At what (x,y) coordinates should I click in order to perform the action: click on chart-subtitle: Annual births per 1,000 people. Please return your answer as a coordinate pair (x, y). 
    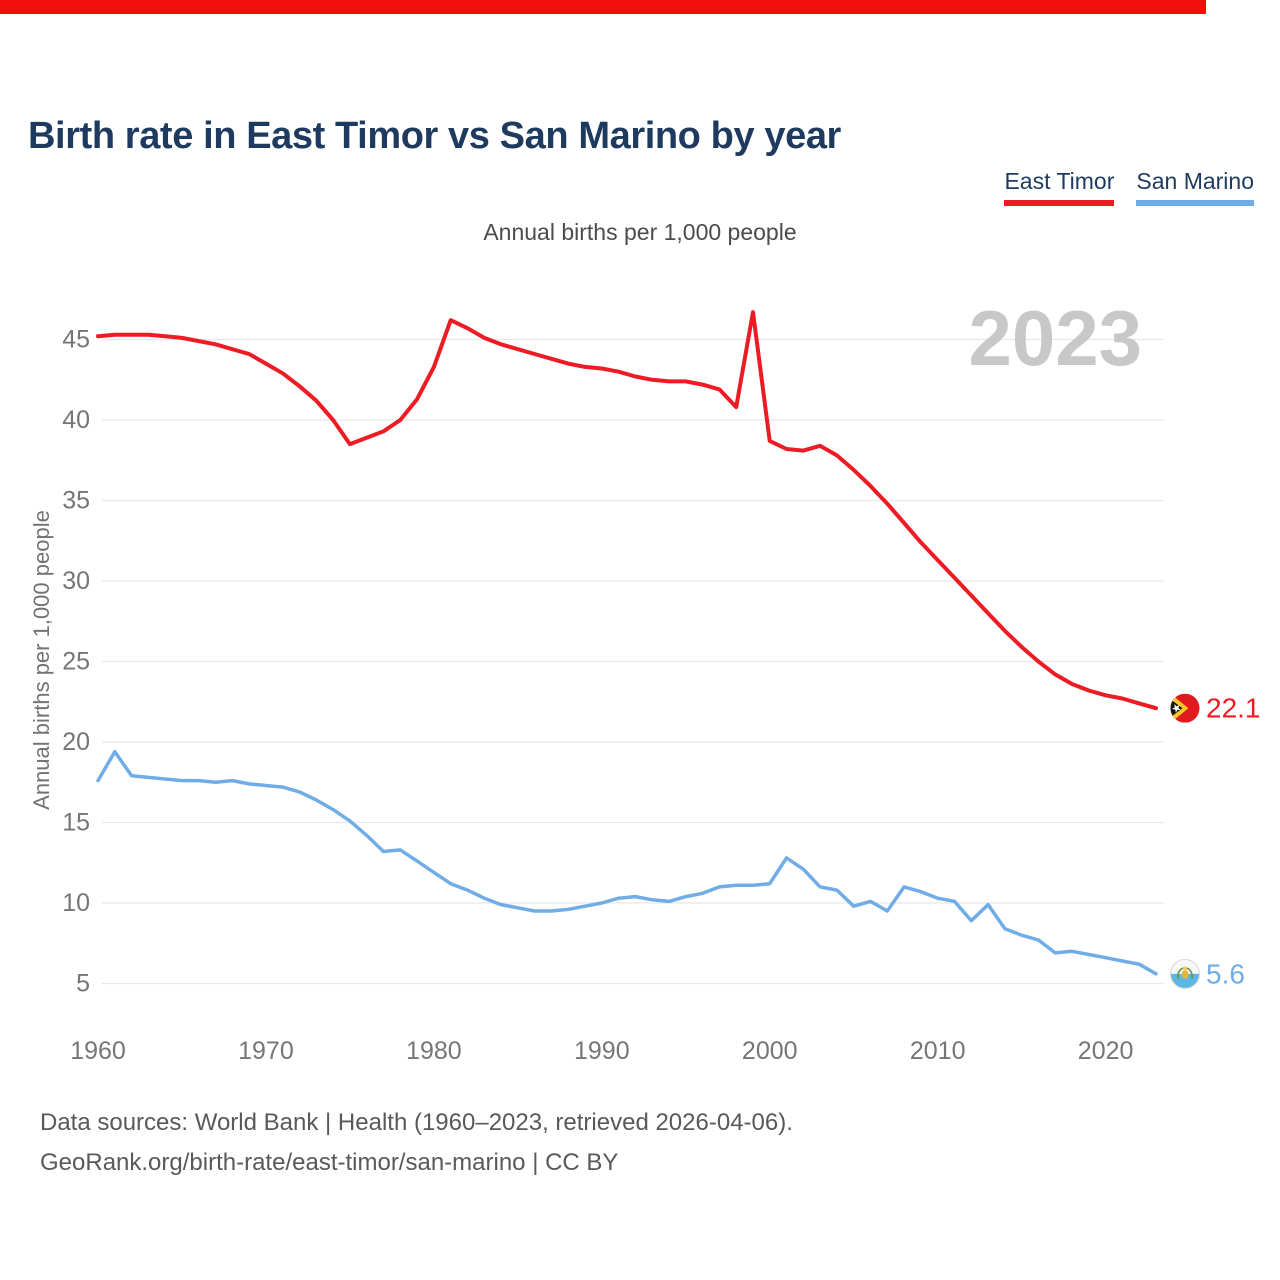
    Looking at the image, I should click on (640, 232).